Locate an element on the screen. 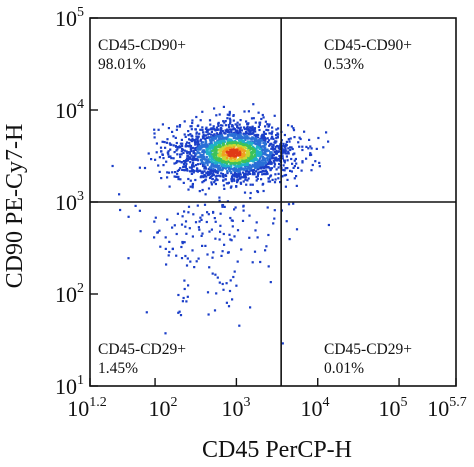 The width and height of the screenshot is (474, 467). x-tick-label: 101.2 is located at coordinates (87, 408).